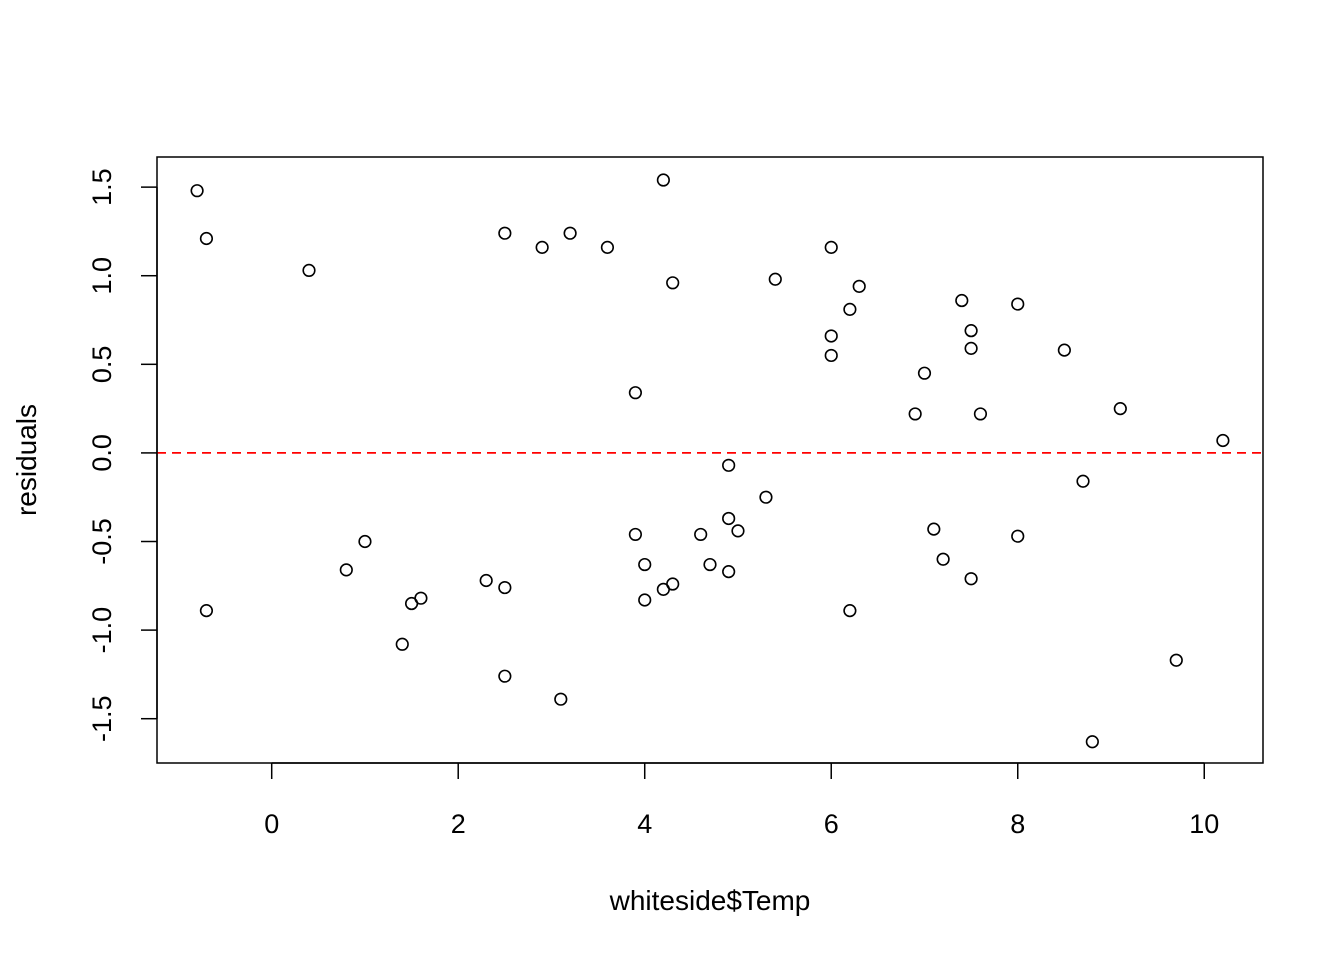 The width and height of the screenshot is (1344, 960). I want to click on y-axis-title: residuals, so click(26, 460).